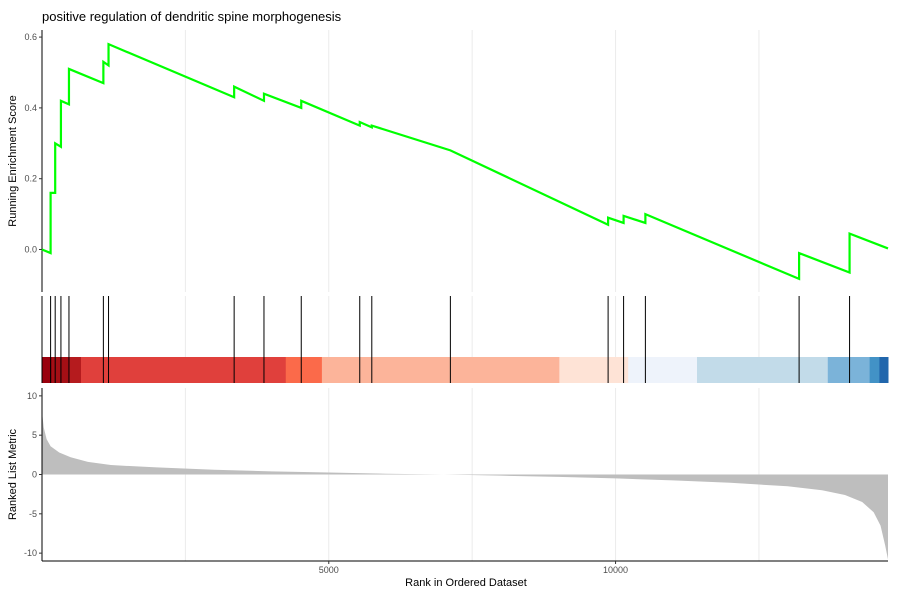  I want to click on es-y-tick-label: 0.2, so click(30, 179).